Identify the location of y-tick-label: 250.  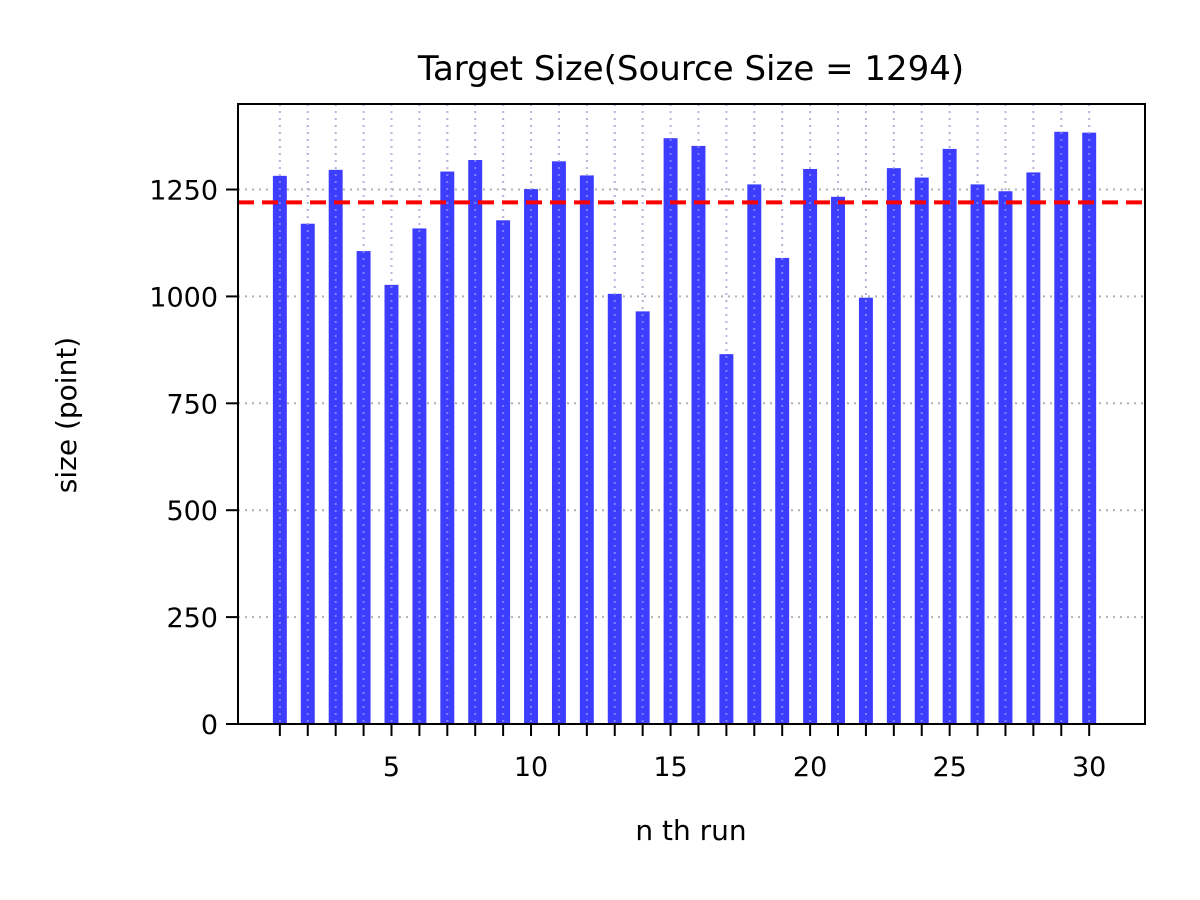
(192, 618).